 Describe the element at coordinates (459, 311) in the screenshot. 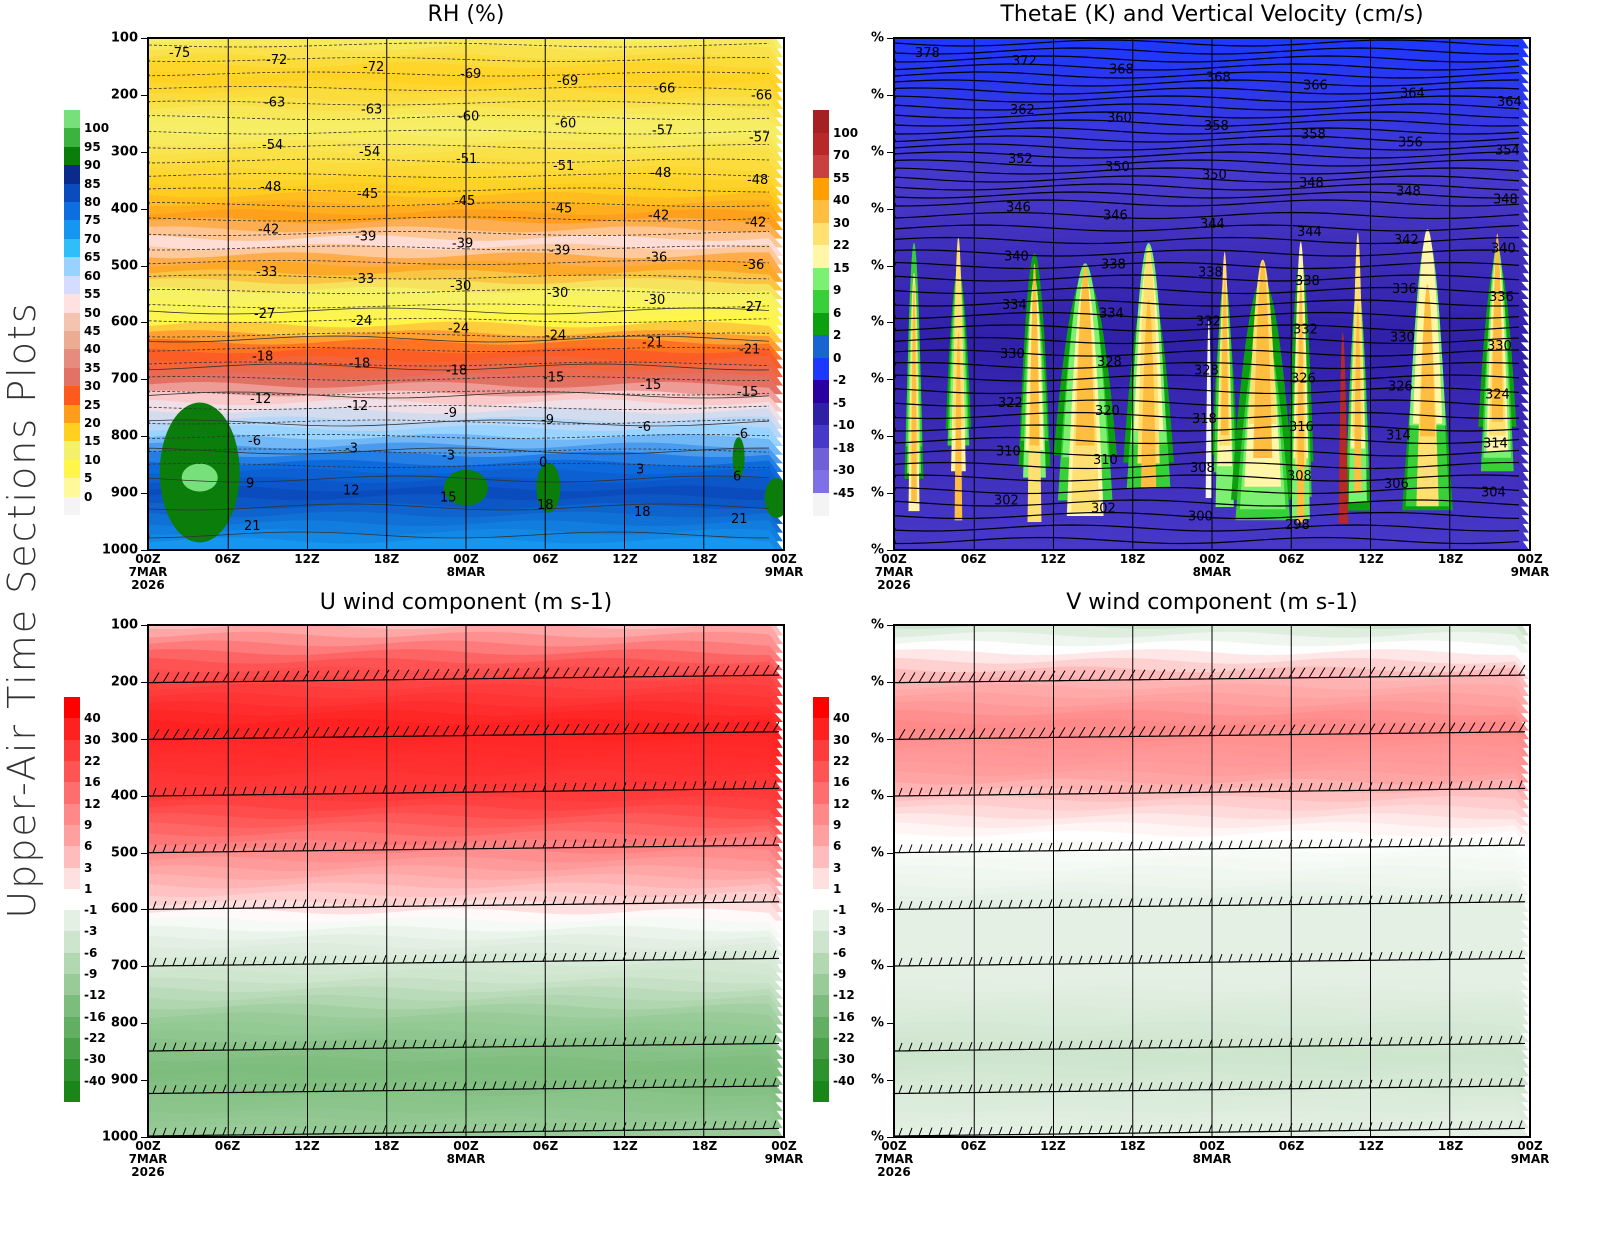

I see `temp-contour-solid` at that location.